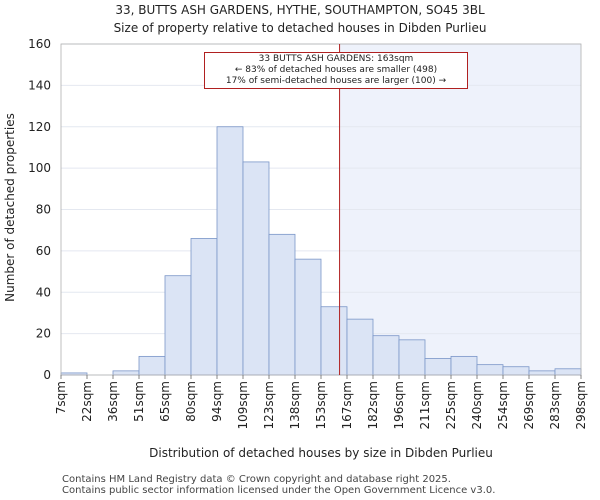 This screenshot has height=500, width=600. I want to click on y-axis-label: Number of detached properties, so click(10, 207).